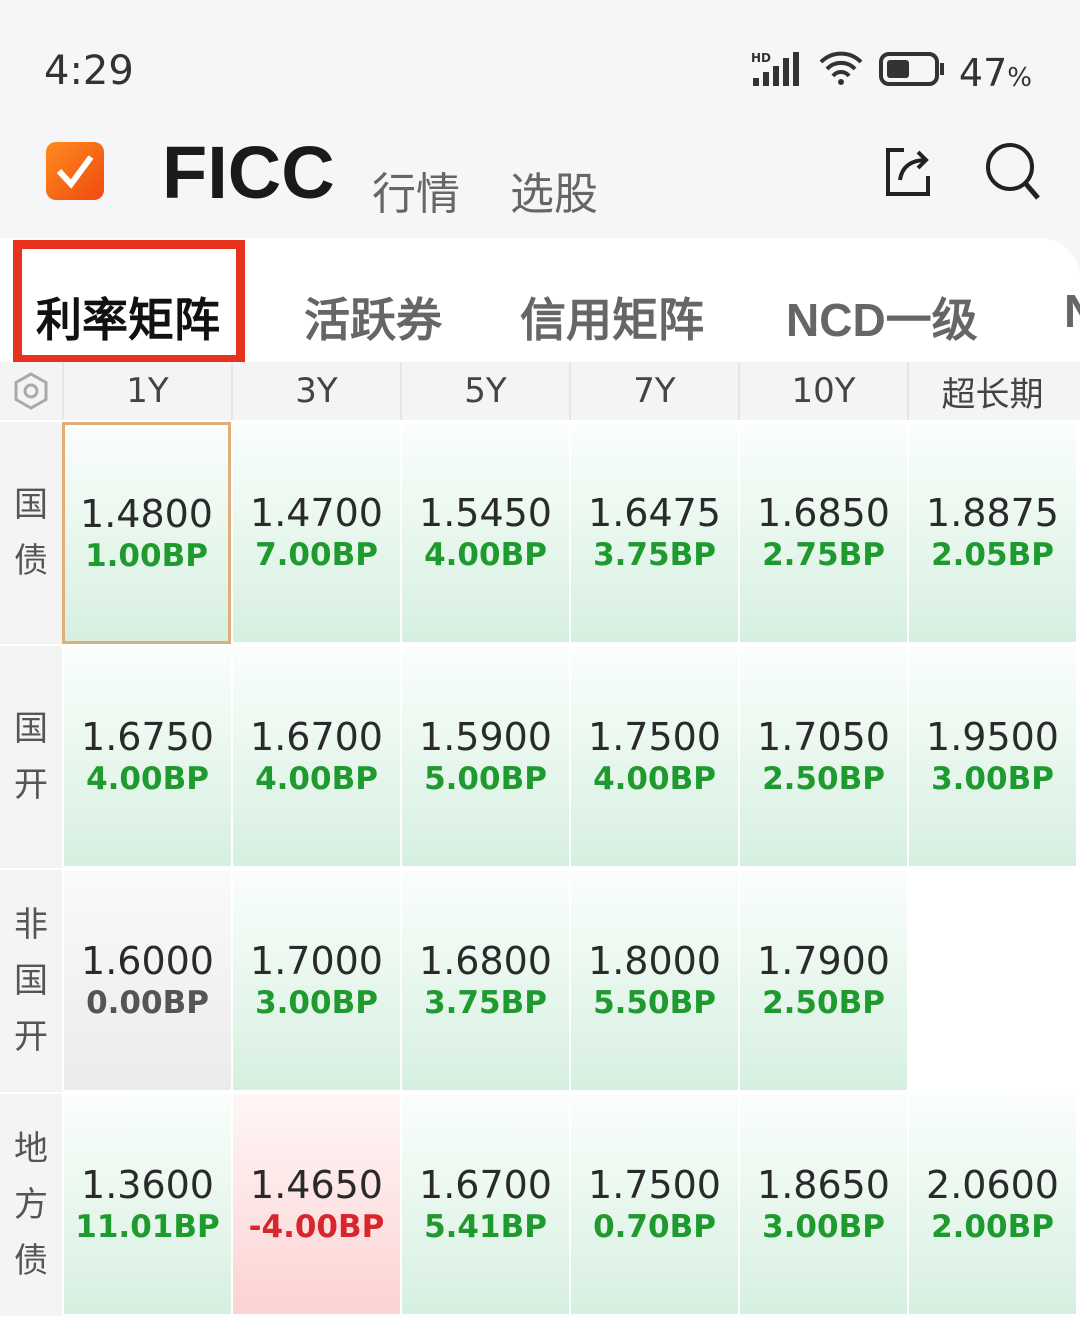 The width and height of the screenshot is (1080, 1320). What do you see at coordinates (315, 533) in the screenshot?
I see `rate-cell: 1.4700 7.00BP` at bounding box center [315, 533].